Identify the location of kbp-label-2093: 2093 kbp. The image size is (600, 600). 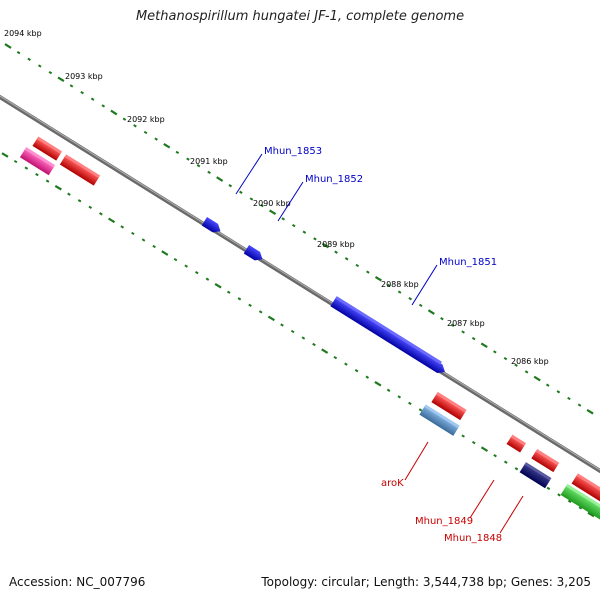
(84, 76).